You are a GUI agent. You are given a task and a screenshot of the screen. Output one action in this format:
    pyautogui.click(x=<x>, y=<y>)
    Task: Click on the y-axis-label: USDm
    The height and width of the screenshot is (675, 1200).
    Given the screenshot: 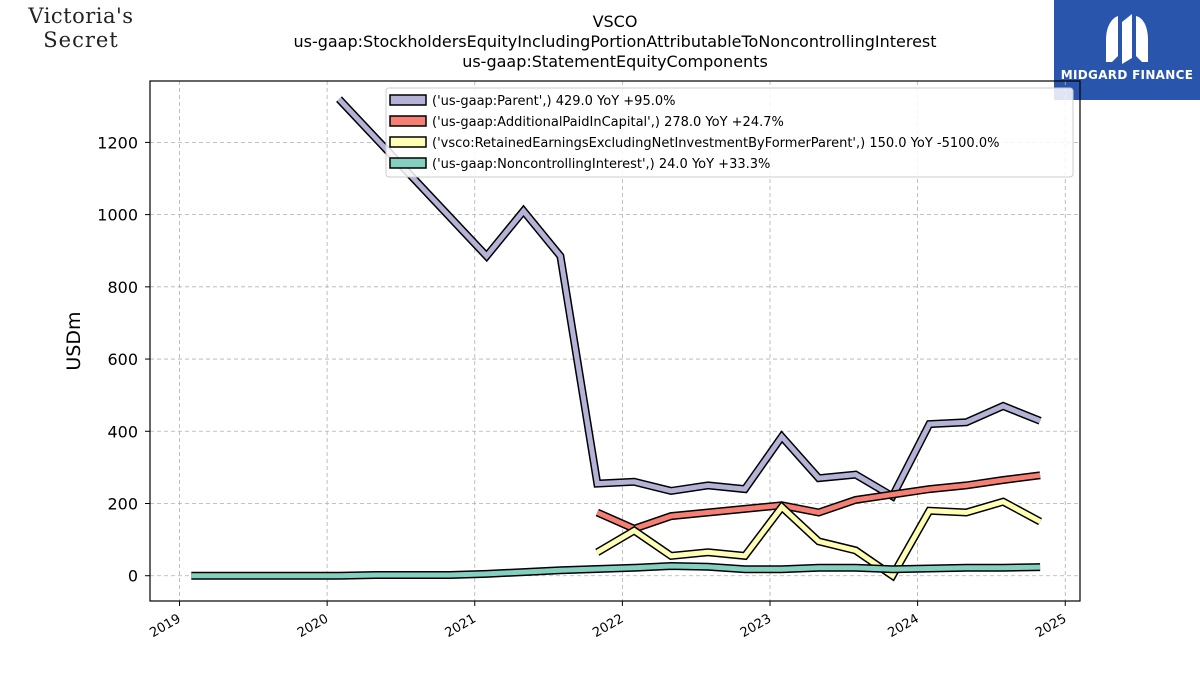 What is the action you would take?
    pyautogui.click(x=74, y=340)
    